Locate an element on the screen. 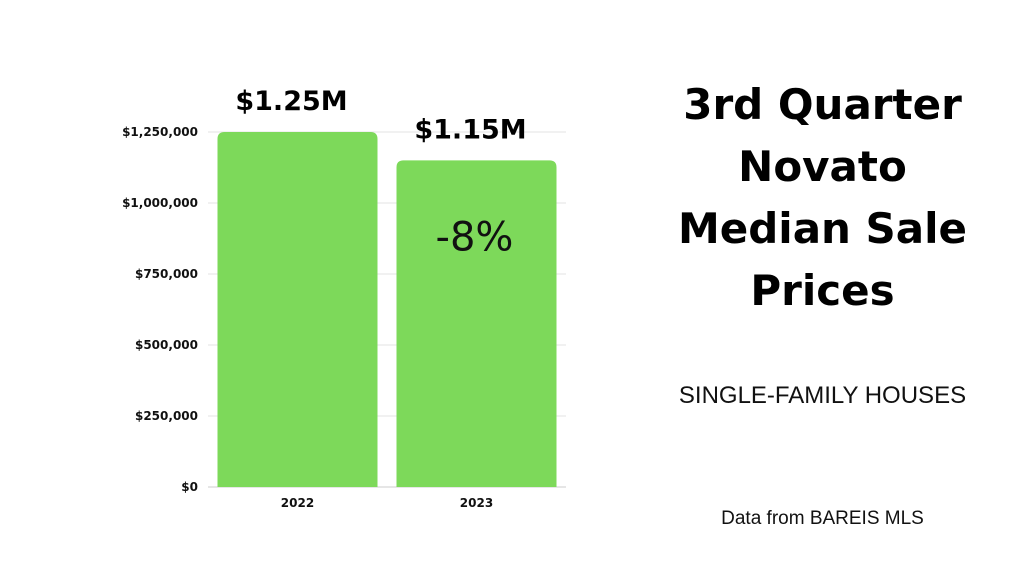 Image resolution: width=1024 pixels, height=576 pixels. y-tick-label: $250,000 is located at coordinates (166, 416).